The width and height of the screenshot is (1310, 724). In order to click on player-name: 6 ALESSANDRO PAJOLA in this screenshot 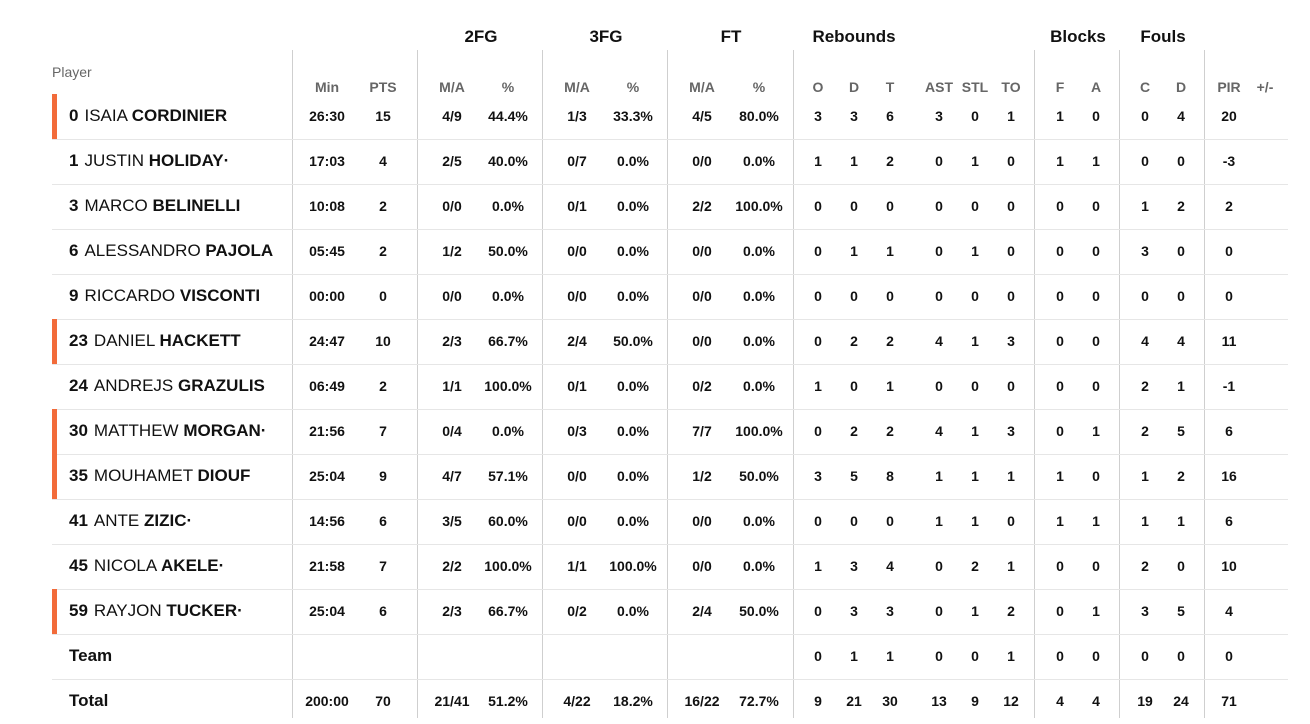, I will do `click(171, 251)`.